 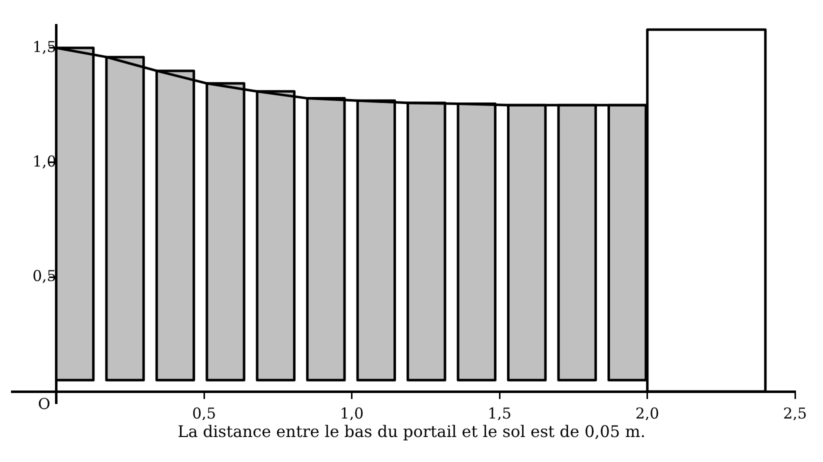 What do you see at coordinates (44, 403) in the screenshot?
I see `annotation: O` at bounding box center [44, 403].